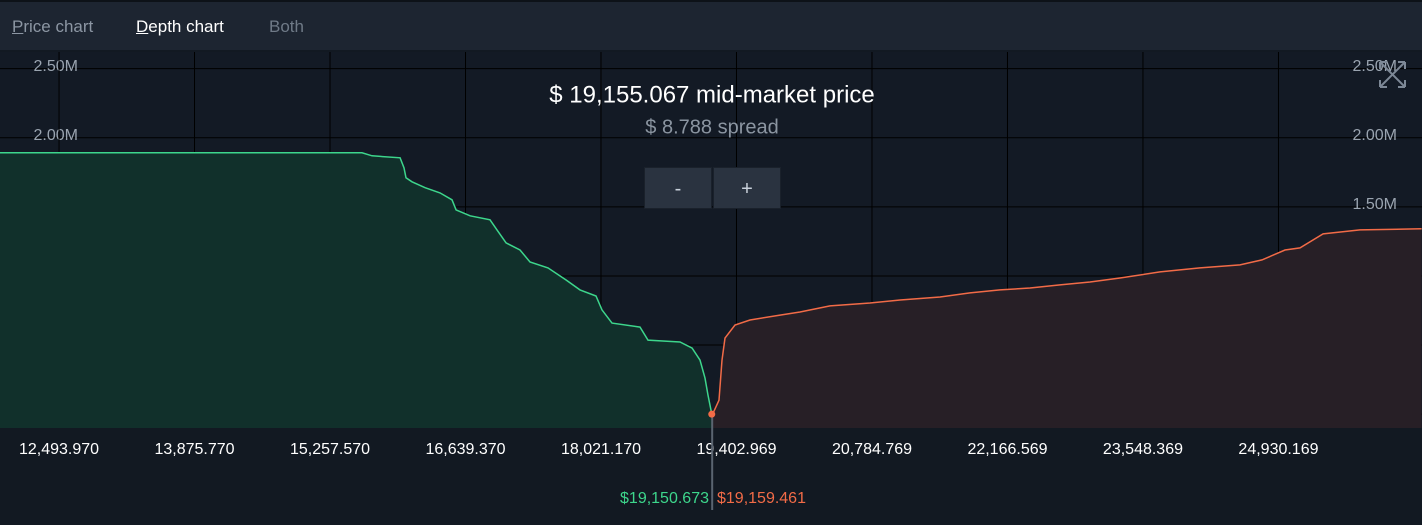 This screenshot has width=1422, height=525. Describe the element at coordinates (1375, 204) in the screenshot. I see `y-tick-label: 1.50M` at that location.